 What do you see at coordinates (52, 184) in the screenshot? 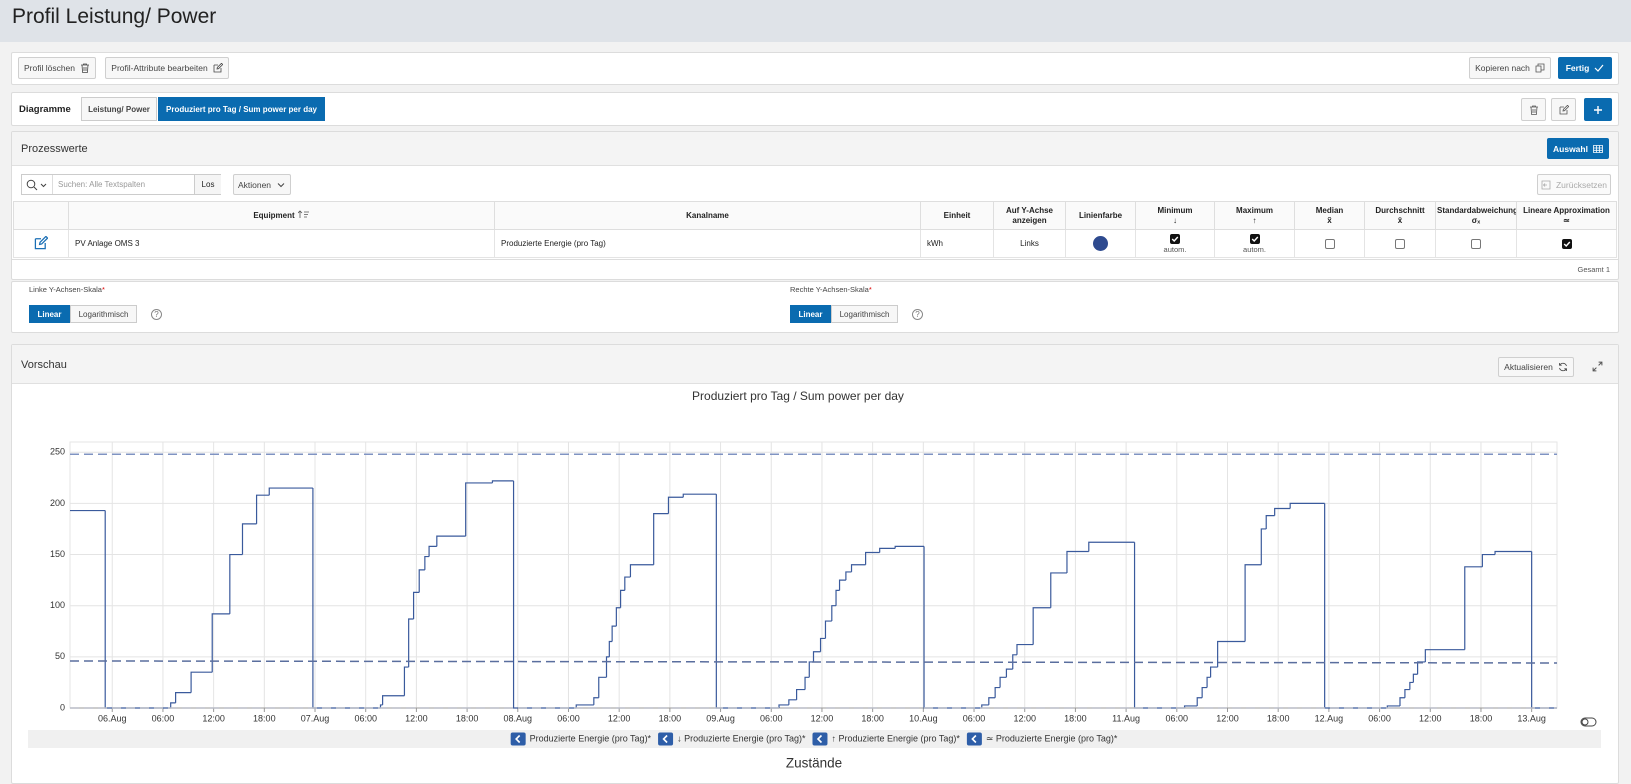
I see `divider` at bounding box center [52, 184].